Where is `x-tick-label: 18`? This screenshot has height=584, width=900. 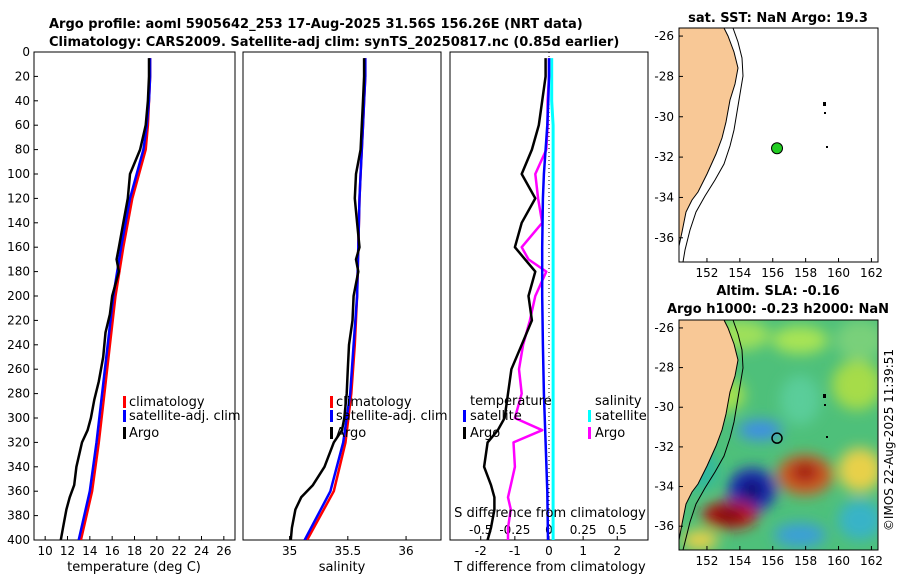 x-tick-label: 18 is located at coordinates (134, 551).